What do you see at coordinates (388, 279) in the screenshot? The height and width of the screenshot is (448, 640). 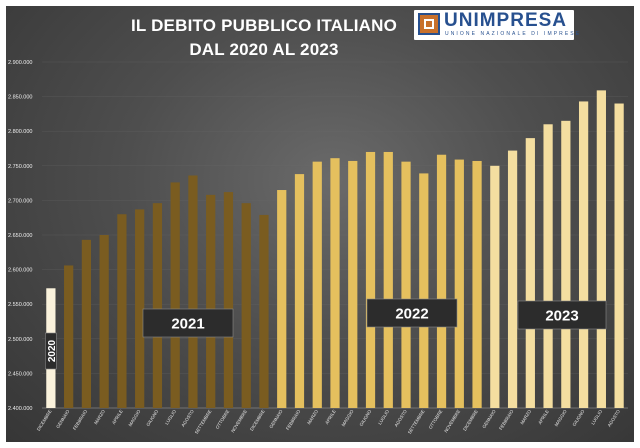 I see `bar-2022-luglio` at bounding box center [388, 279].